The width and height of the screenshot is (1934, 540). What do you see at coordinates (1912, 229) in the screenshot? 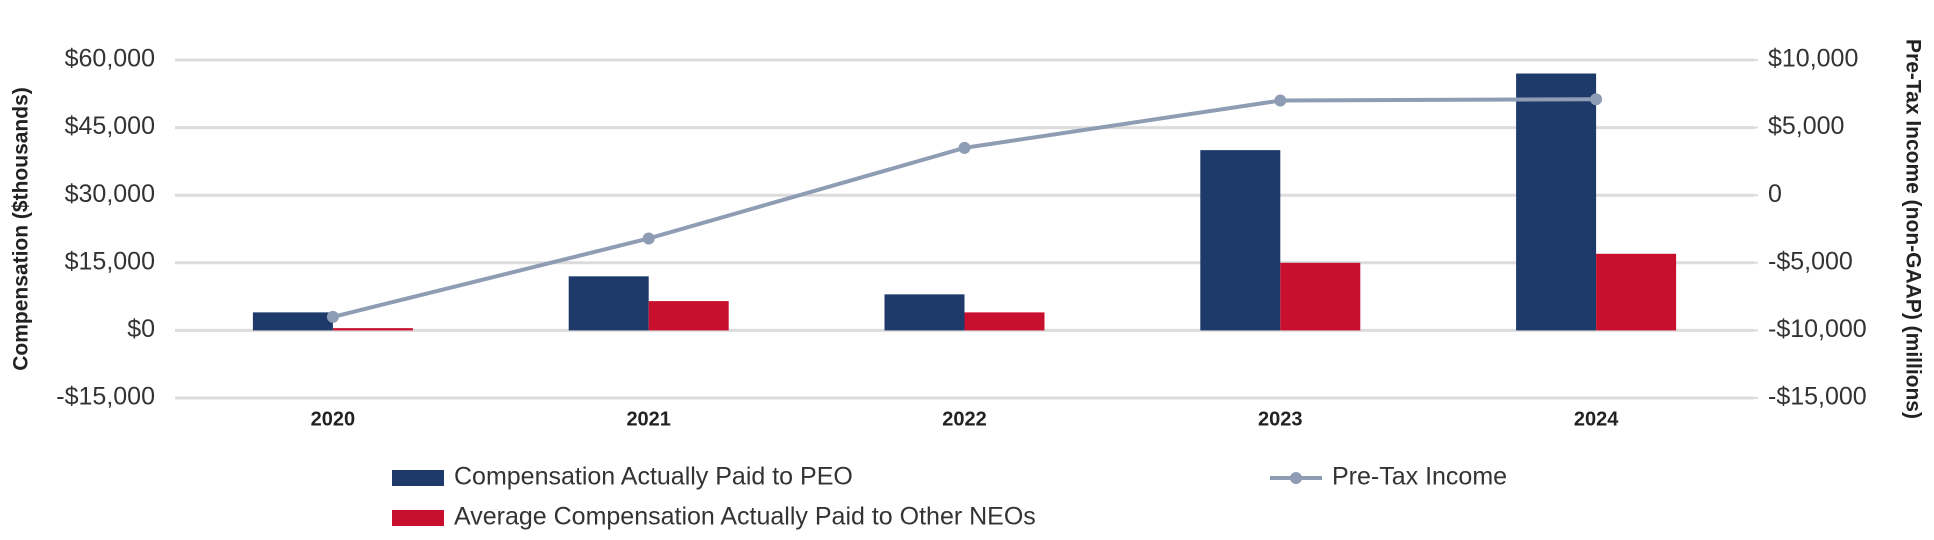
I see `y2-axis-title: Pre-Tax Income (non-GAAP) (millions)` at bounding box center [1912, 229].